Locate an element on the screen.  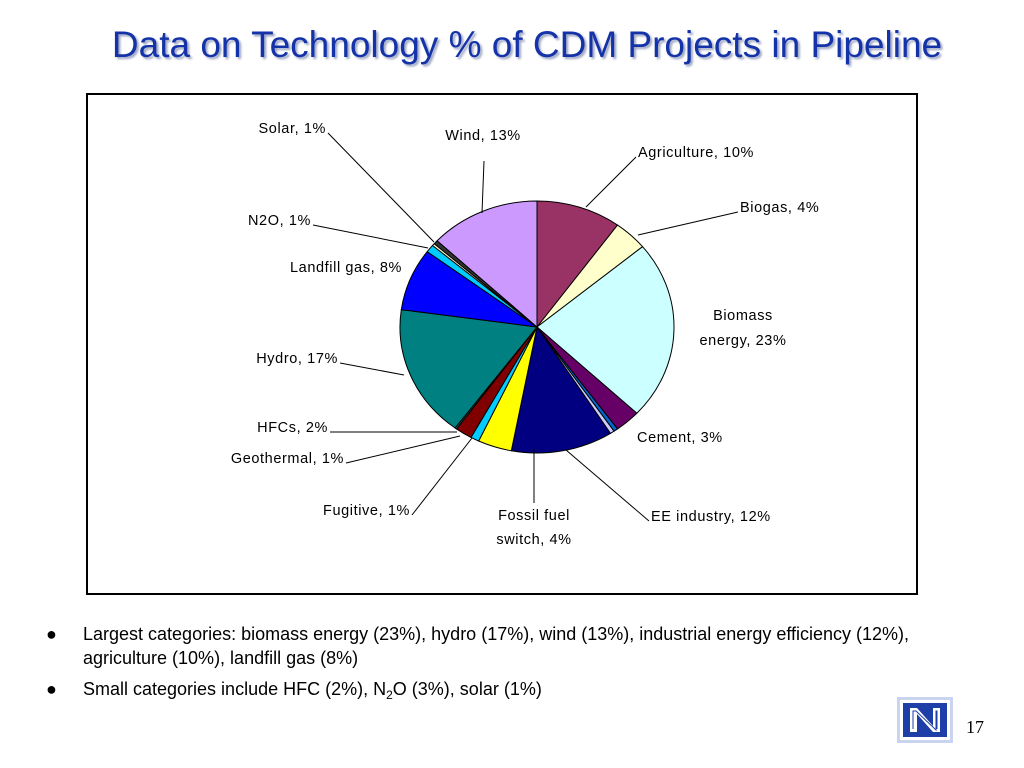
slice-label: Landfill gas, 8% is located at coordinates (346, 268).